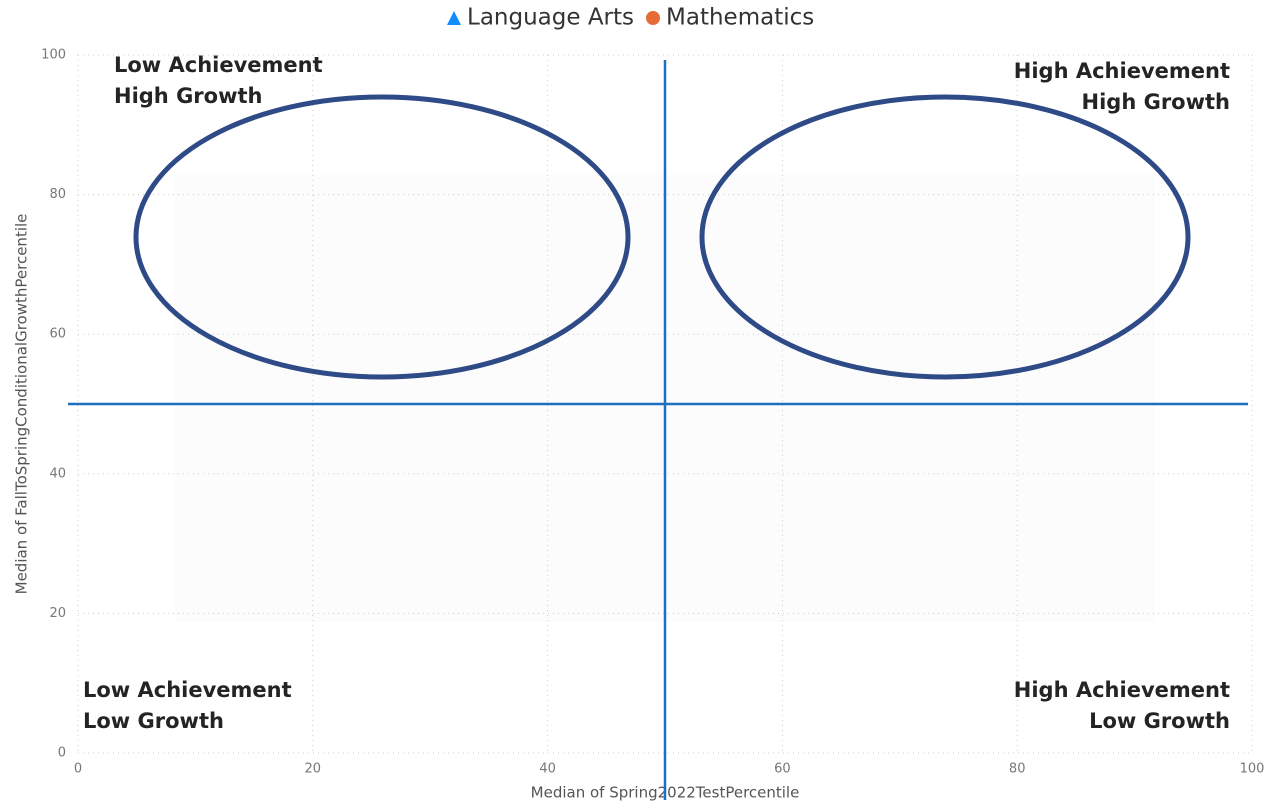  Describe the element at coordinates (550, 18) in the screenshot. I see `legend-label: Language Arts` at that location.